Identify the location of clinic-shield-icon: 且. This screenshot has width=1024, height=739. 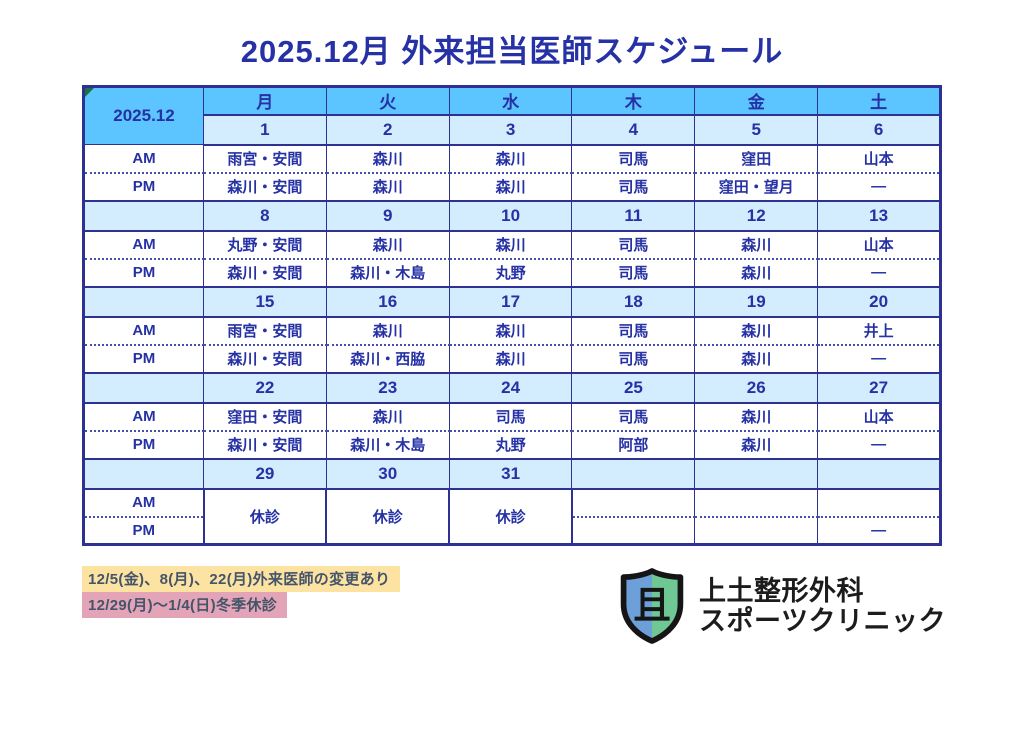
(652, 606).